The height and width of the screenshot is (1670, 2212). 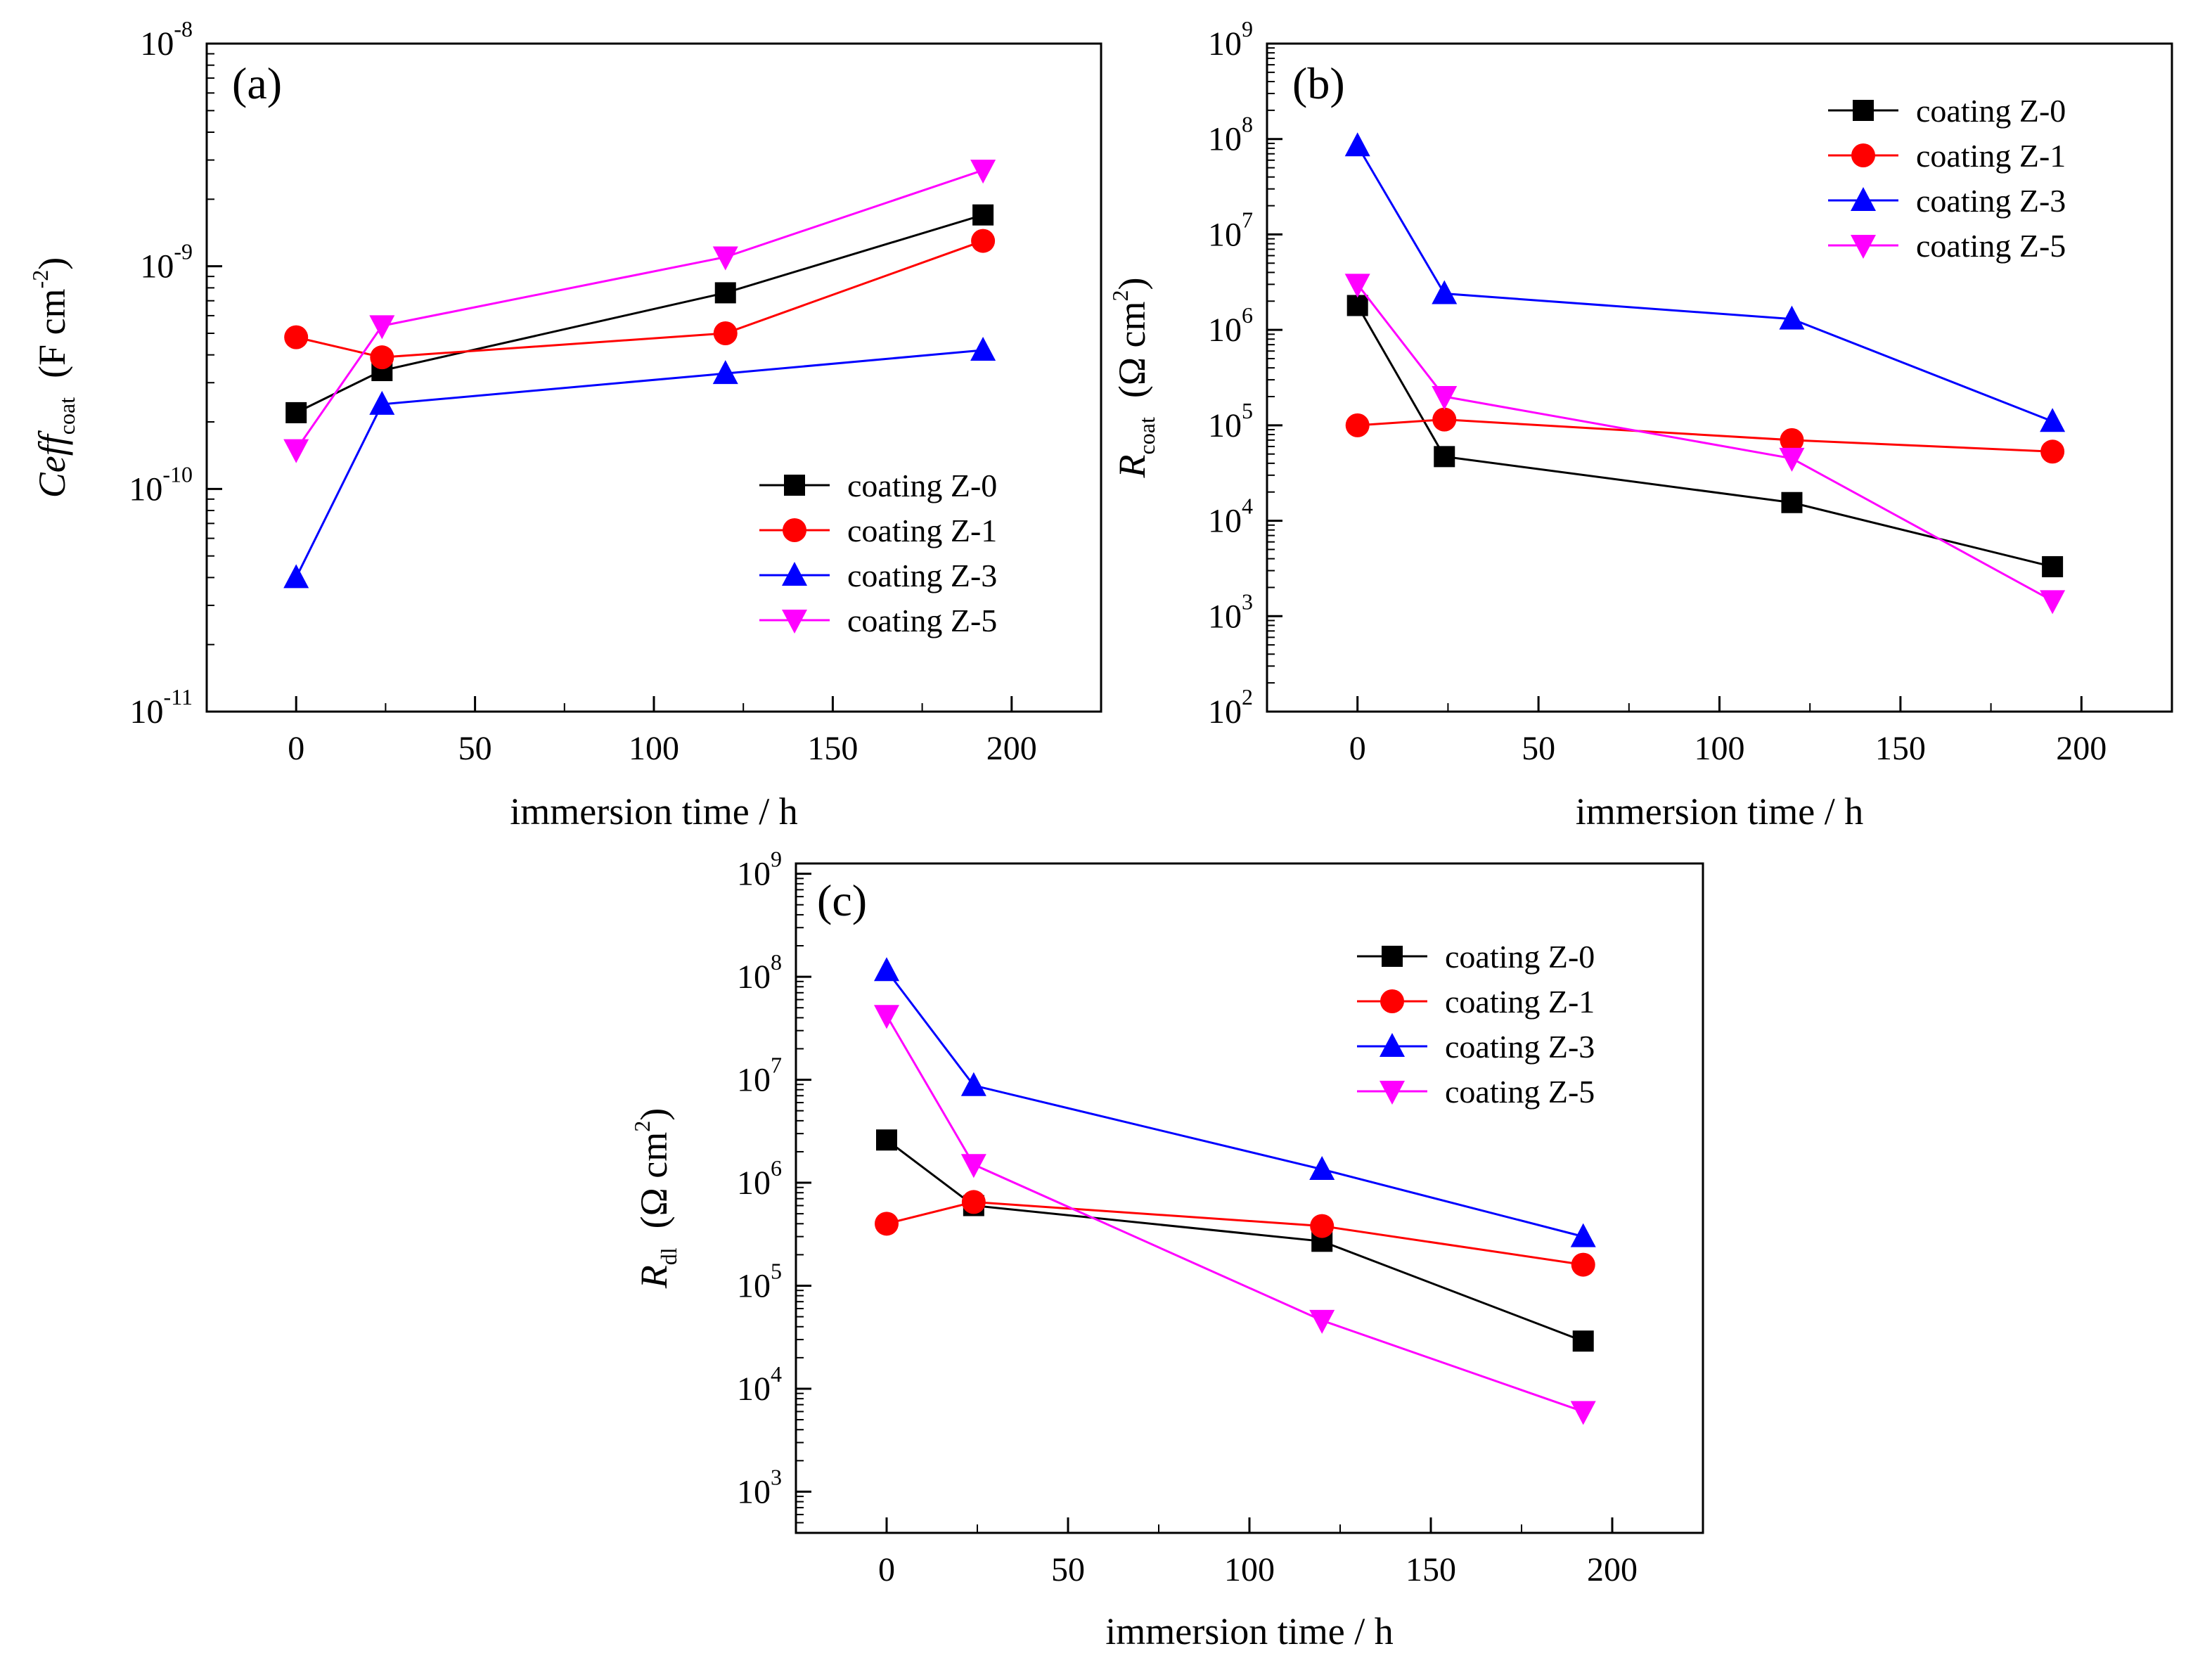 I want to click on y-axis-title: Rdl (Ω cm2), so click(x=655, y=1198).